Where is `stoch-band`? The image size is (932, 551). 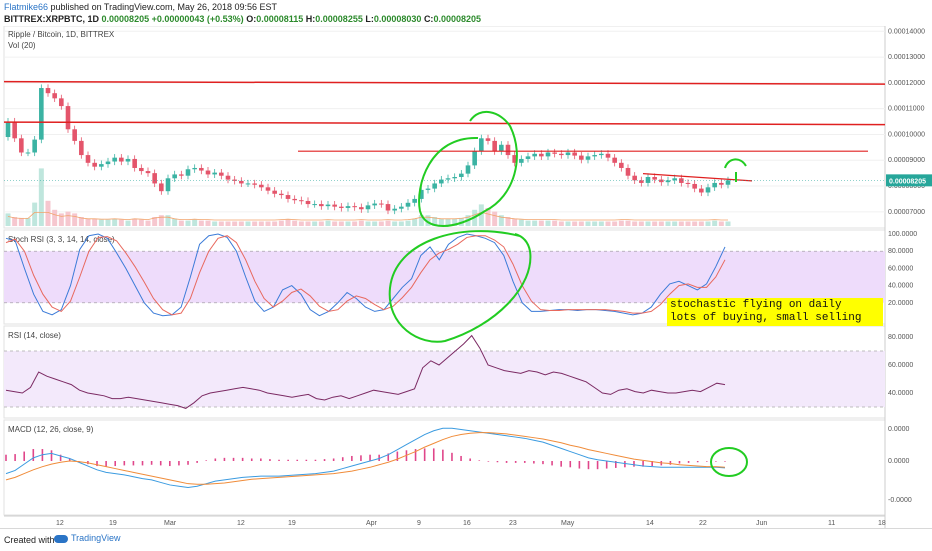 stoch-band is located at coordinates (444, 277).